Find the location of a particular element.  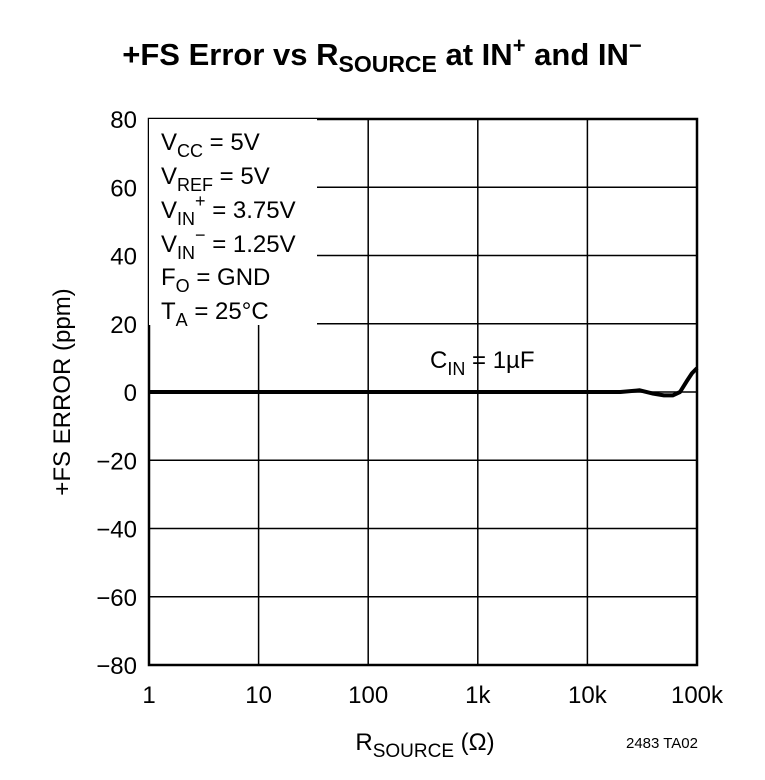

sub: REF is located at coordinates (195, 185).